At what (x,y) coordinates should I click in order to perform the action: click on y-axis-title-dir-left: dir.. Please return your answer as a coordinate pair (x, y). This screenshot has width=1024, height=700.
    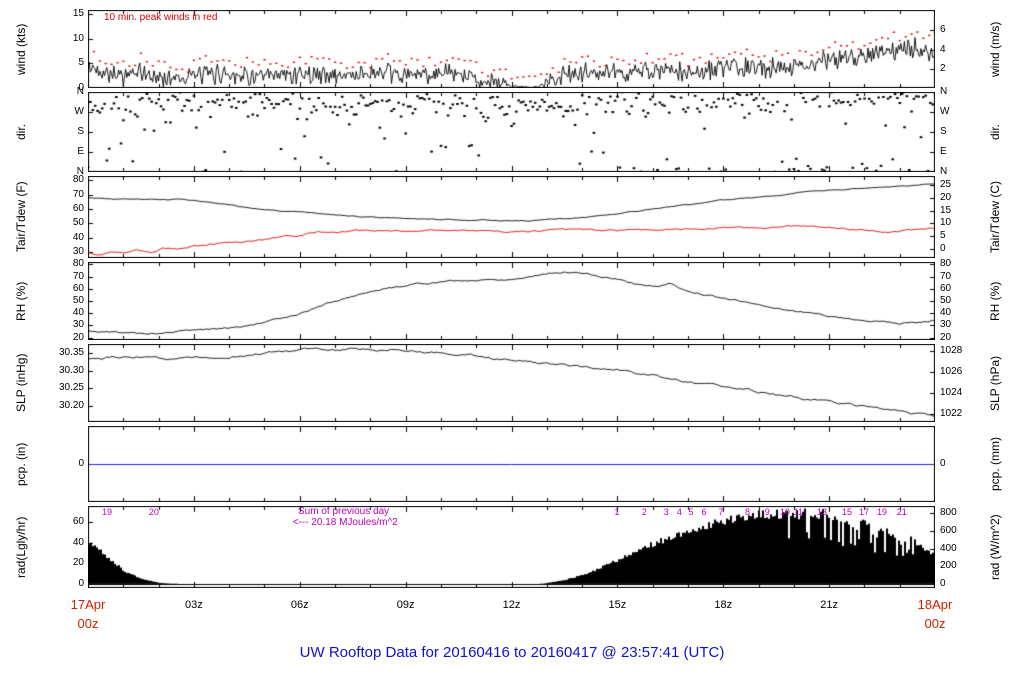
    Looking at the image, I should click on (21, 132).